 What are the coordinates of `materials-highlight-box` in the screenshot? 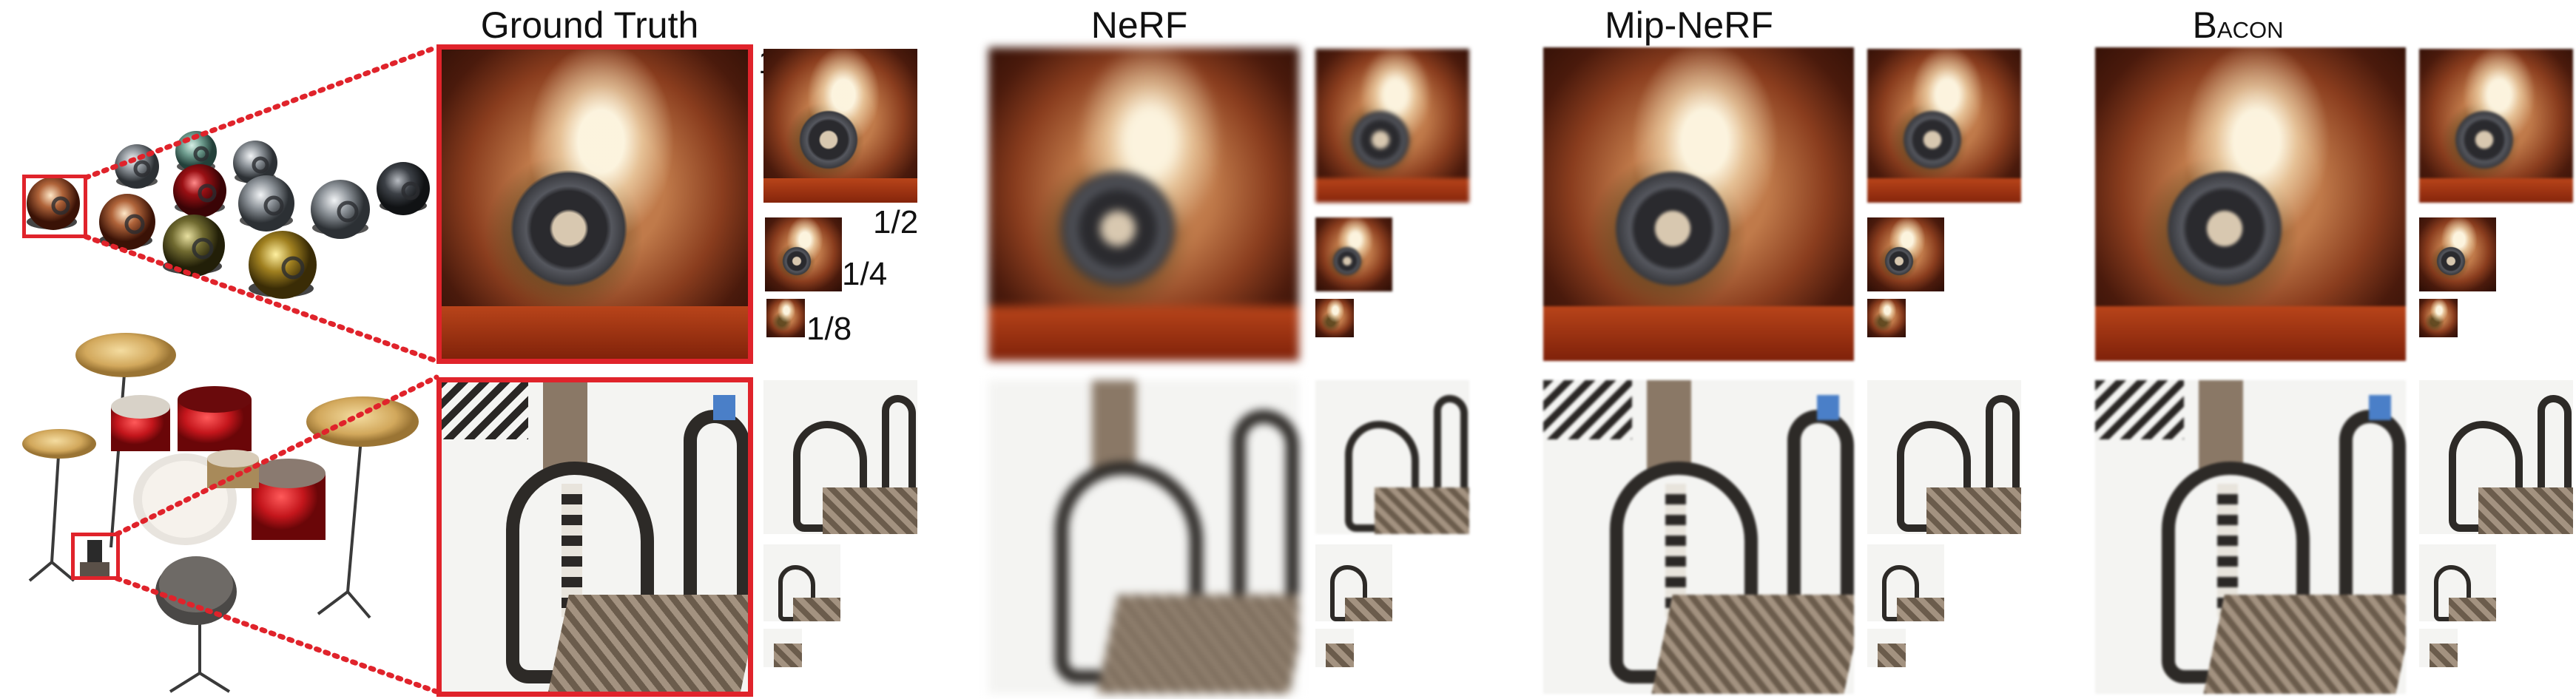 It's located at (54, 207).